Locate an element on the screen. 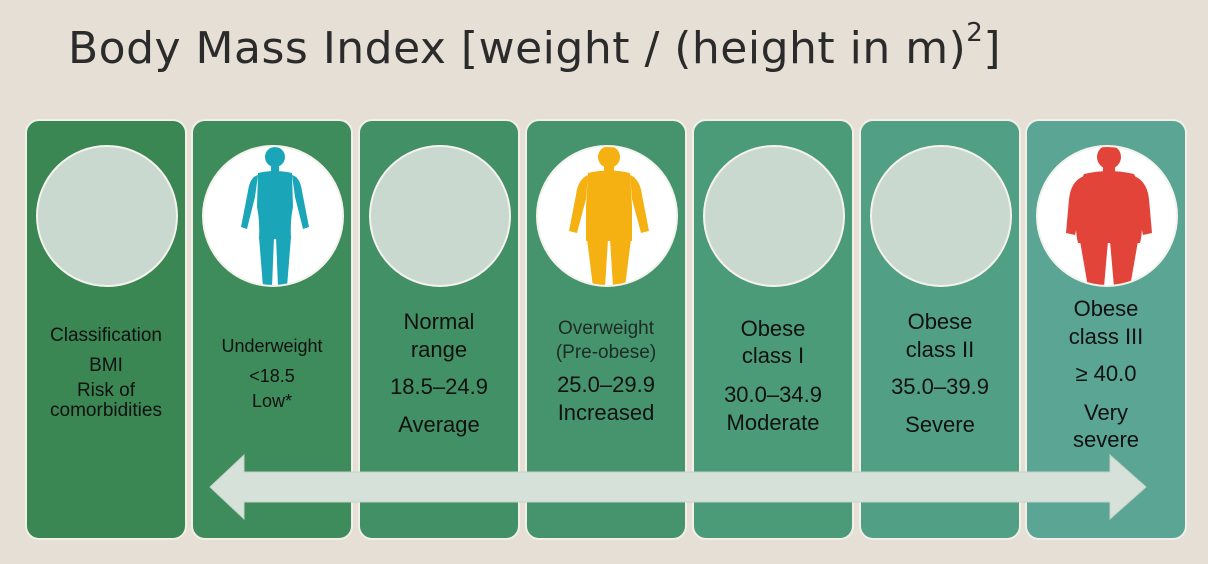  heavy-body-figure-icon is located at coordinates (1107, 216).